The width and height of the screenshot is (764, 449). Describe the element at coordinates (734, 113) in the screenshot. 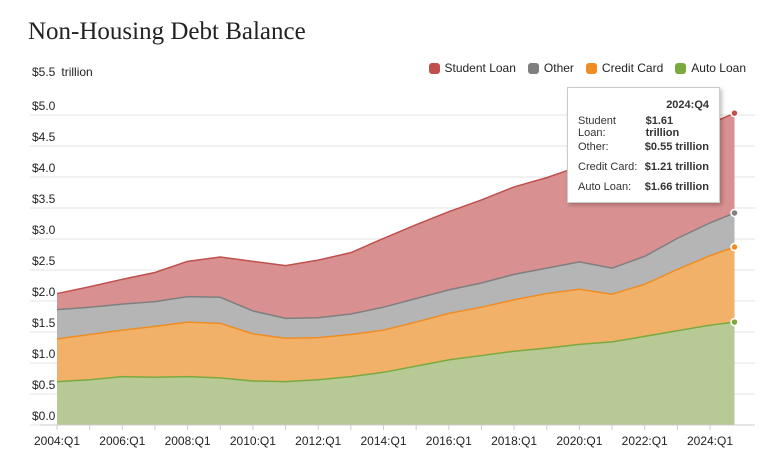

I see `point-student-loan` at that location.